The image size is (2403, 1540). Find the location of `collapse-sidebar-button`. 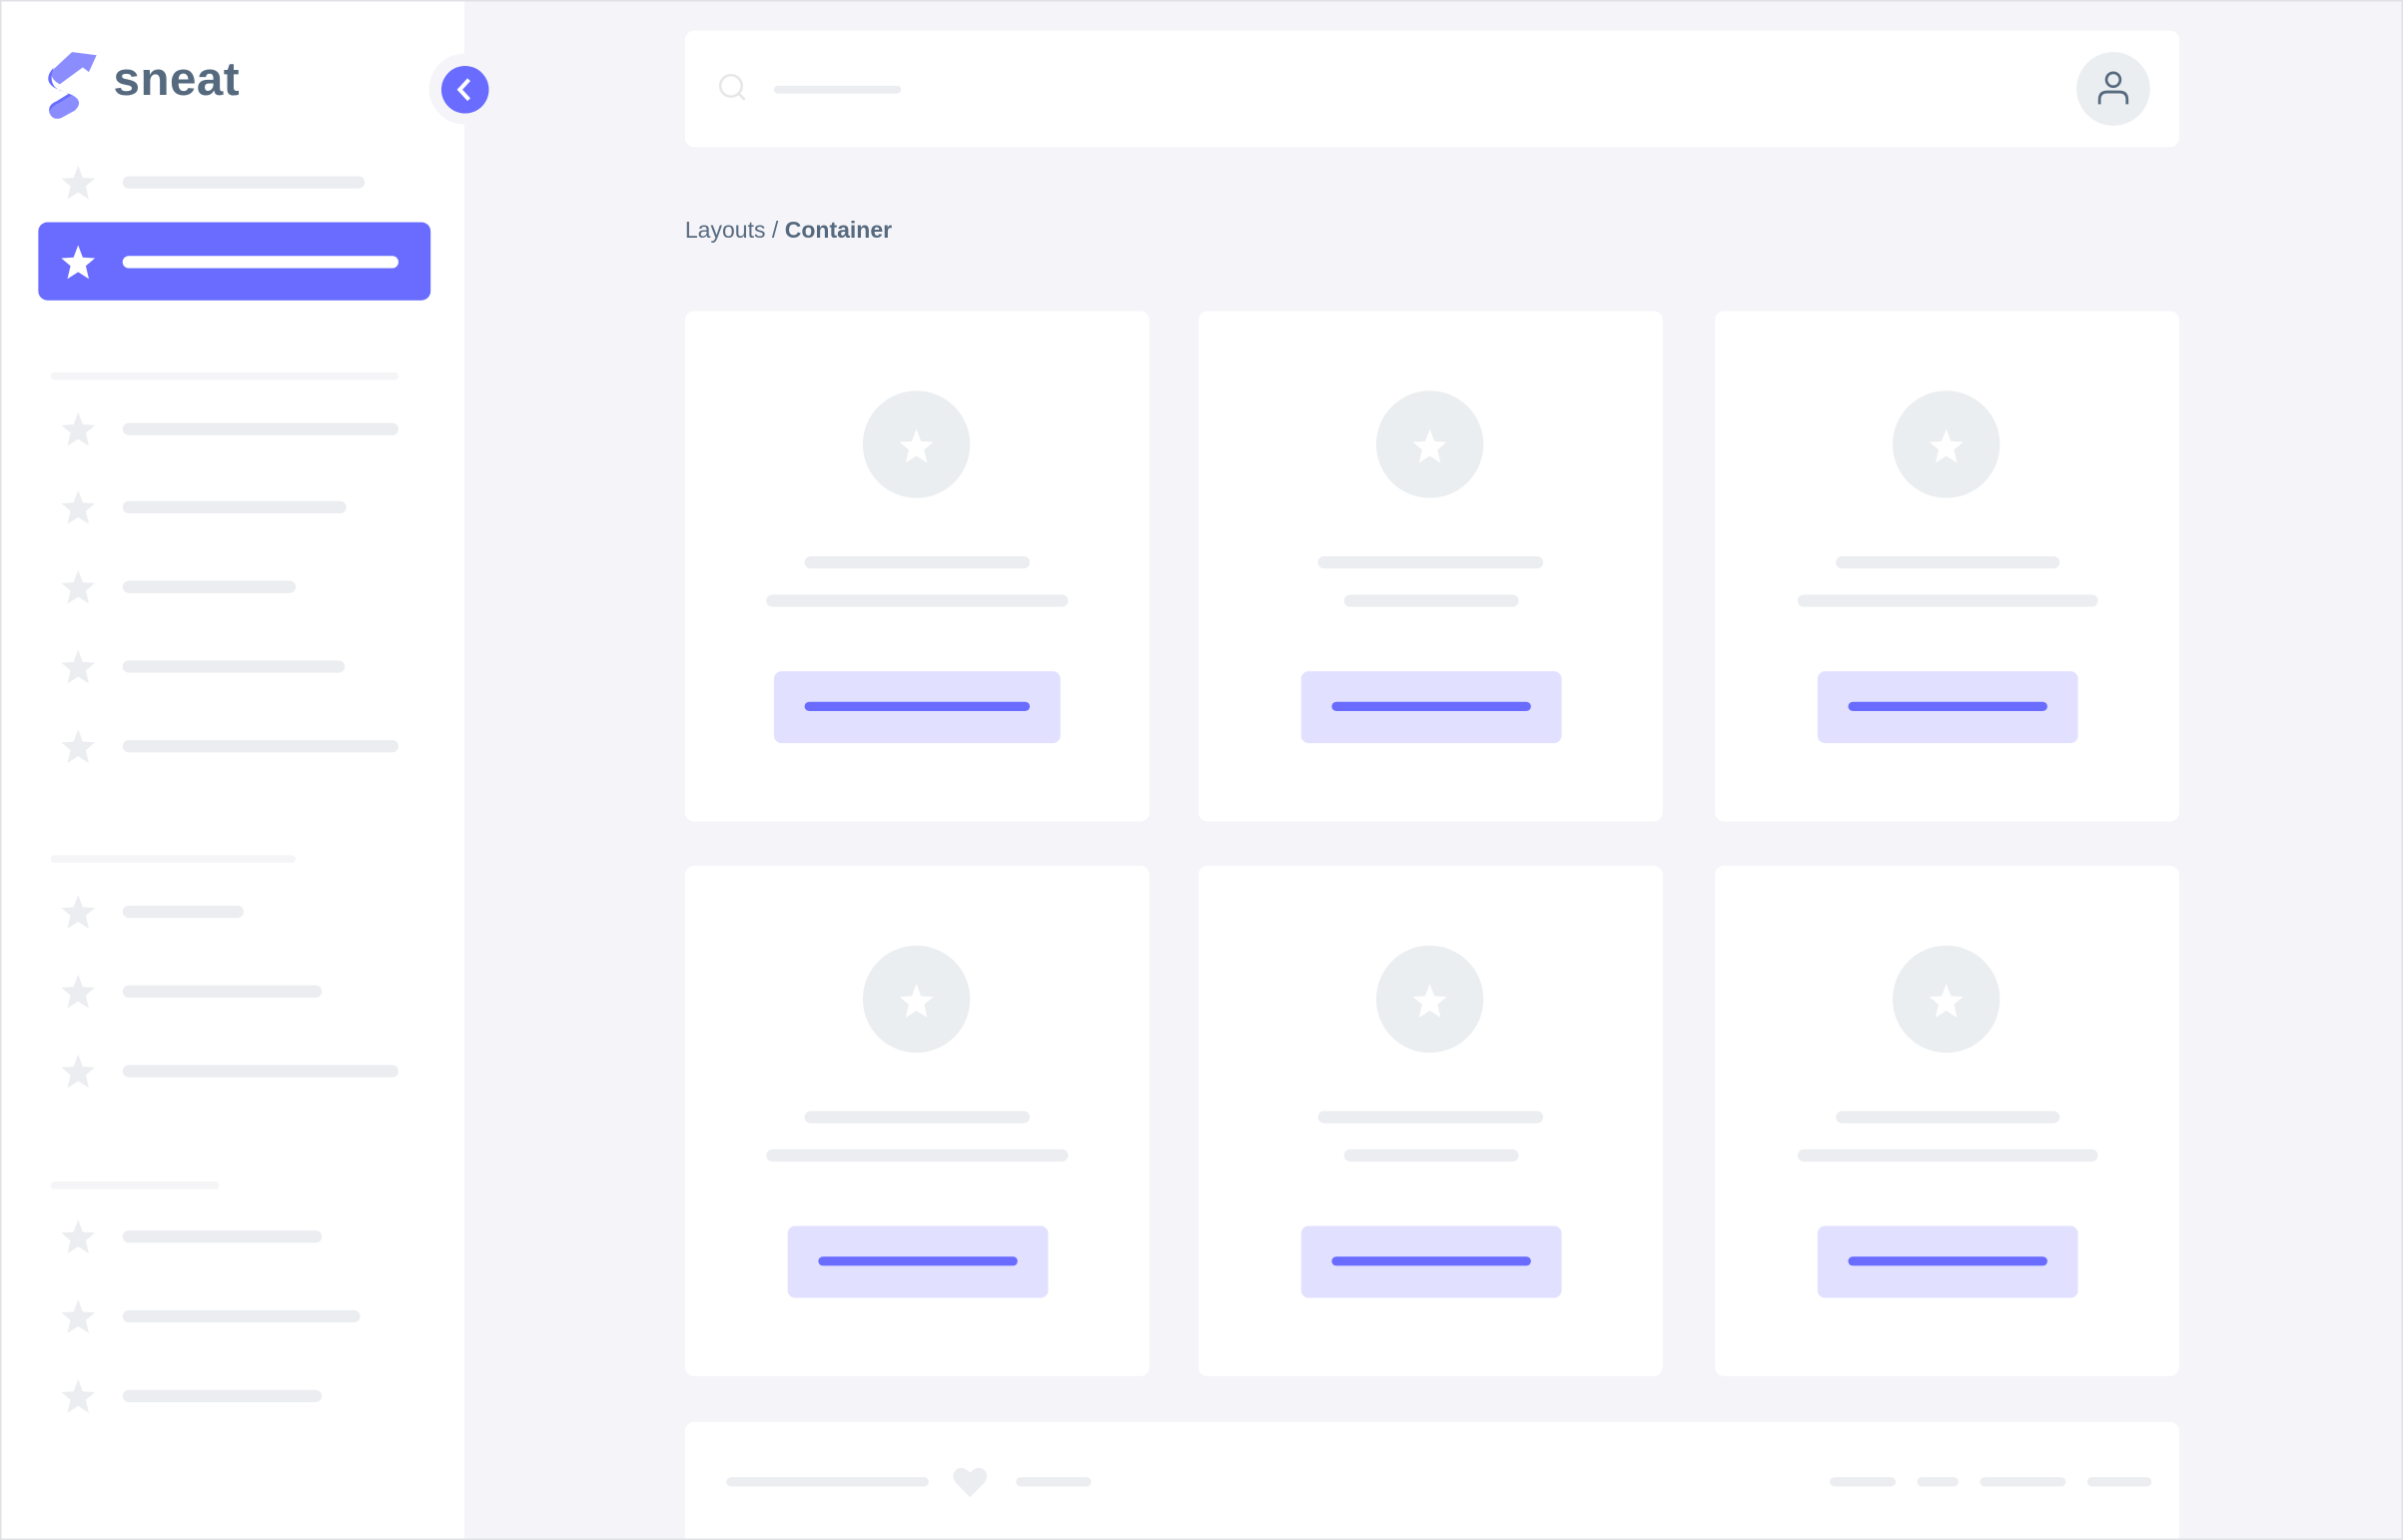

collapse-sidebar-button is located at coordinates (464, 90).